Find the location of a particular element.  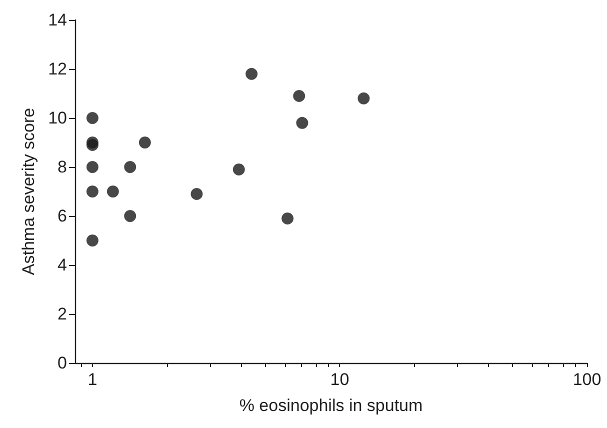

y-tick-label: 6 is located at coordinates (62, 216).